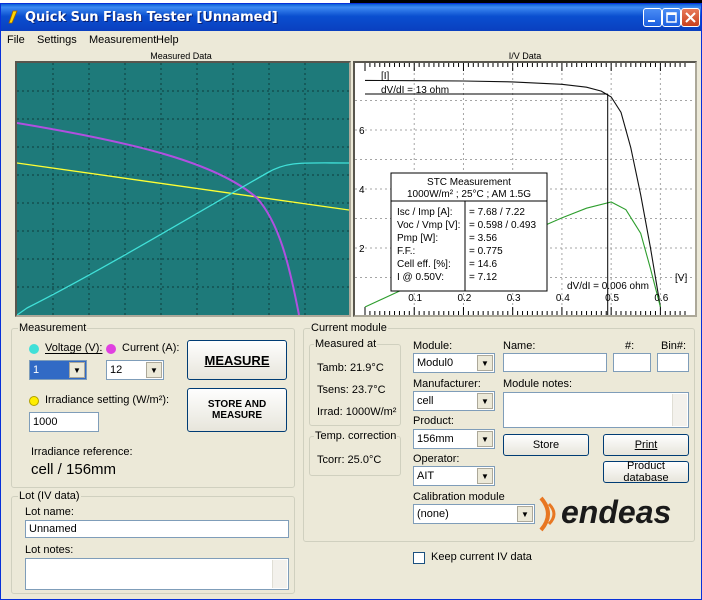 This screenshot has width=702, height=600. What do you see at coordinates (385, 76) in the screenshot?
I see `iv-y-axis-label: [I]` at bounding box center [385, 76].